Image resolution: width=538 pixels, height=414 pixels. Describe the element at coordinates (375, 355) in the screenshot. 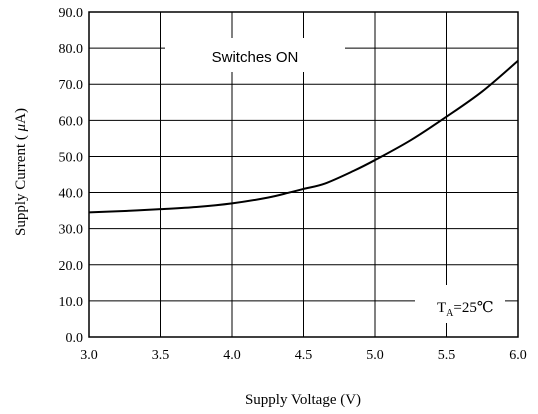

I see `x-tick-label: 5.0` at that location.